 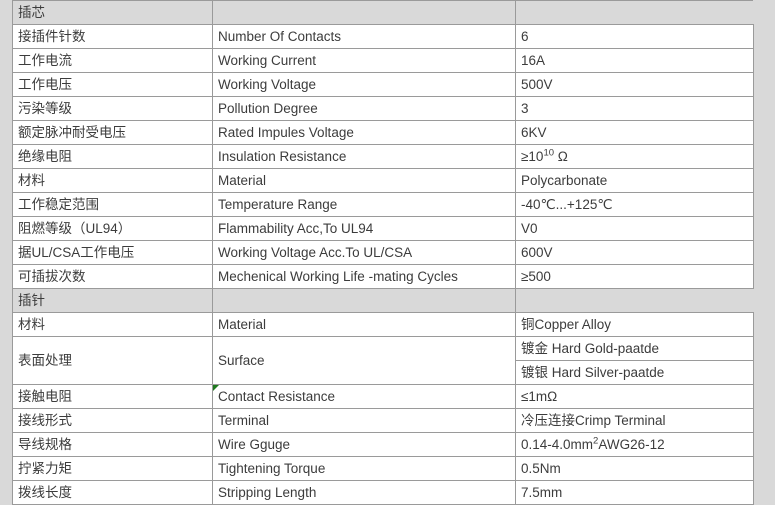 What do you see at coordinates (634, 204) in the screenshot?
I see `row-value: -40℃...+125℃` at bounding box center [634, 204].